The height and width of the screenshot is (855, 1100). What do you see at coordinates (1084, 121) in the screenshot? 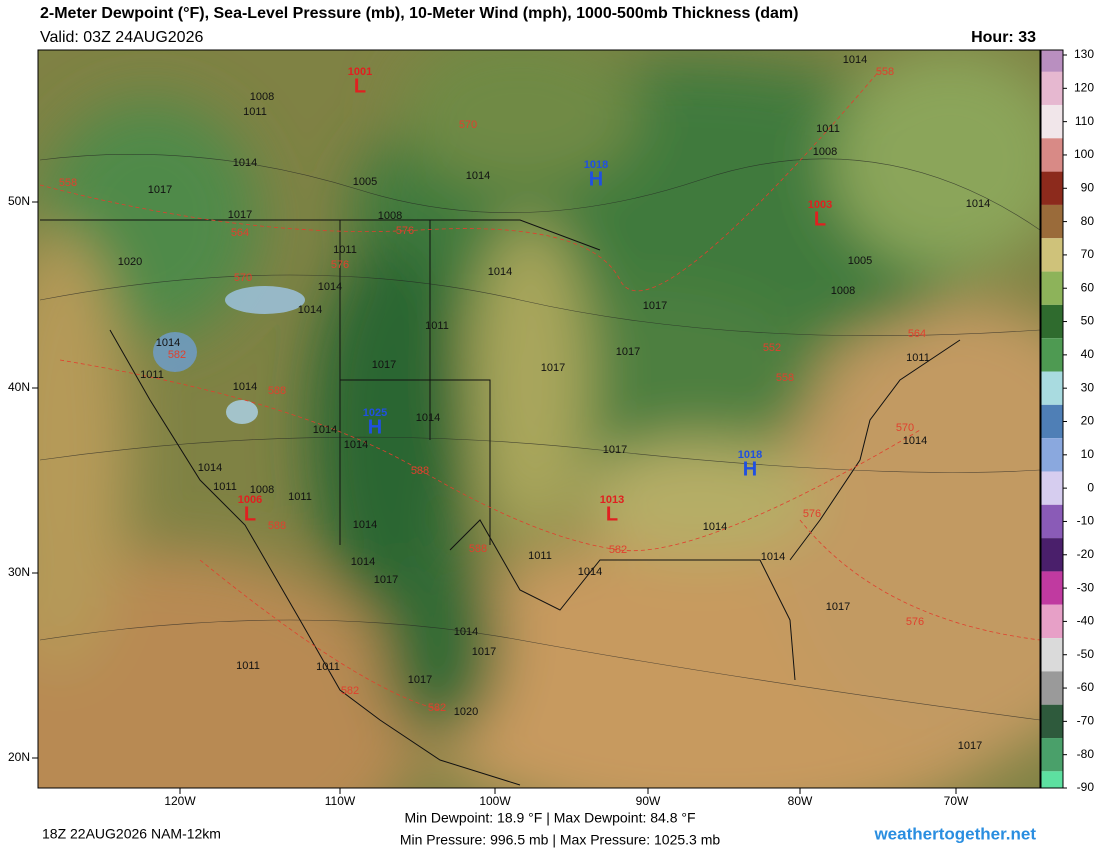
I see `colorbar-label: 110` at bounding box center [1084, 121].